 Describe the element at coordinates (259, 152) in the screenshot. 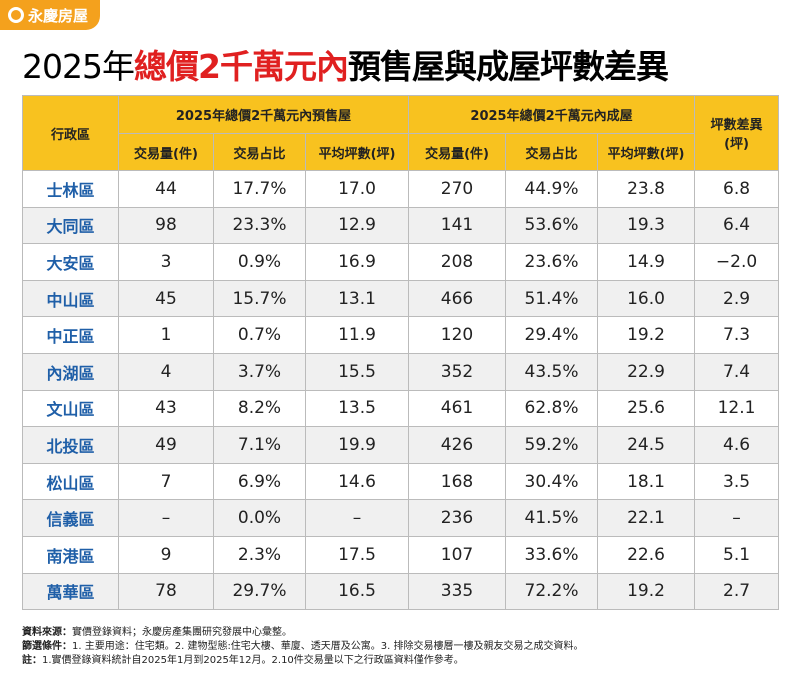

I see `subheader: 交易占比` at that location.